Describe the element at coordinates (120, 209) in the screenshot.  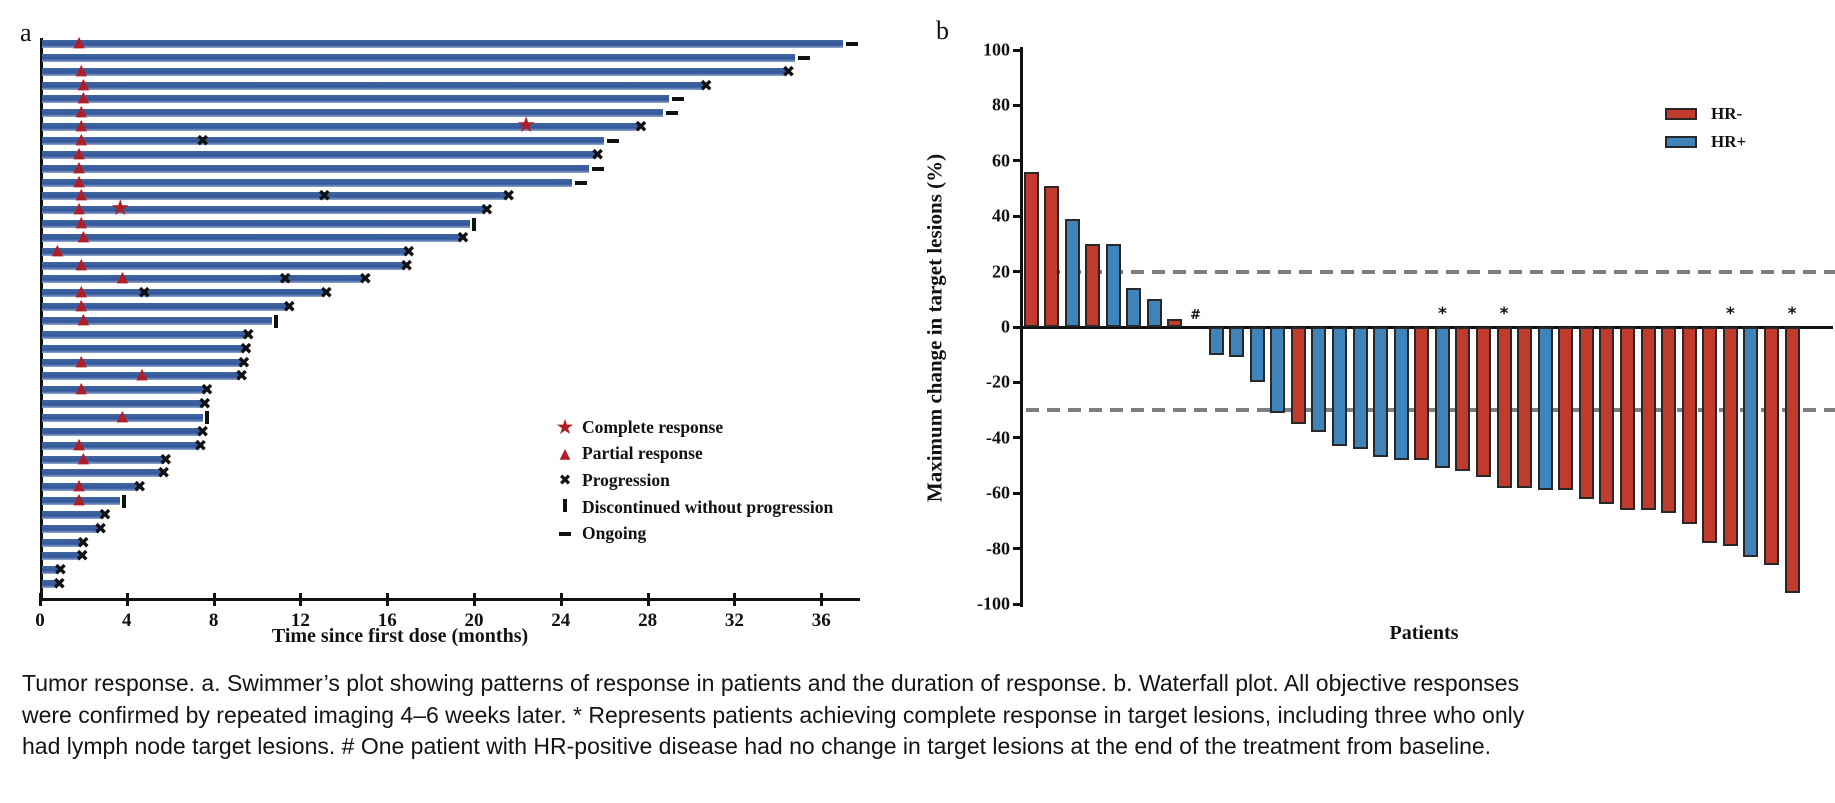
I see `complete-response-marker: ★` at that location.